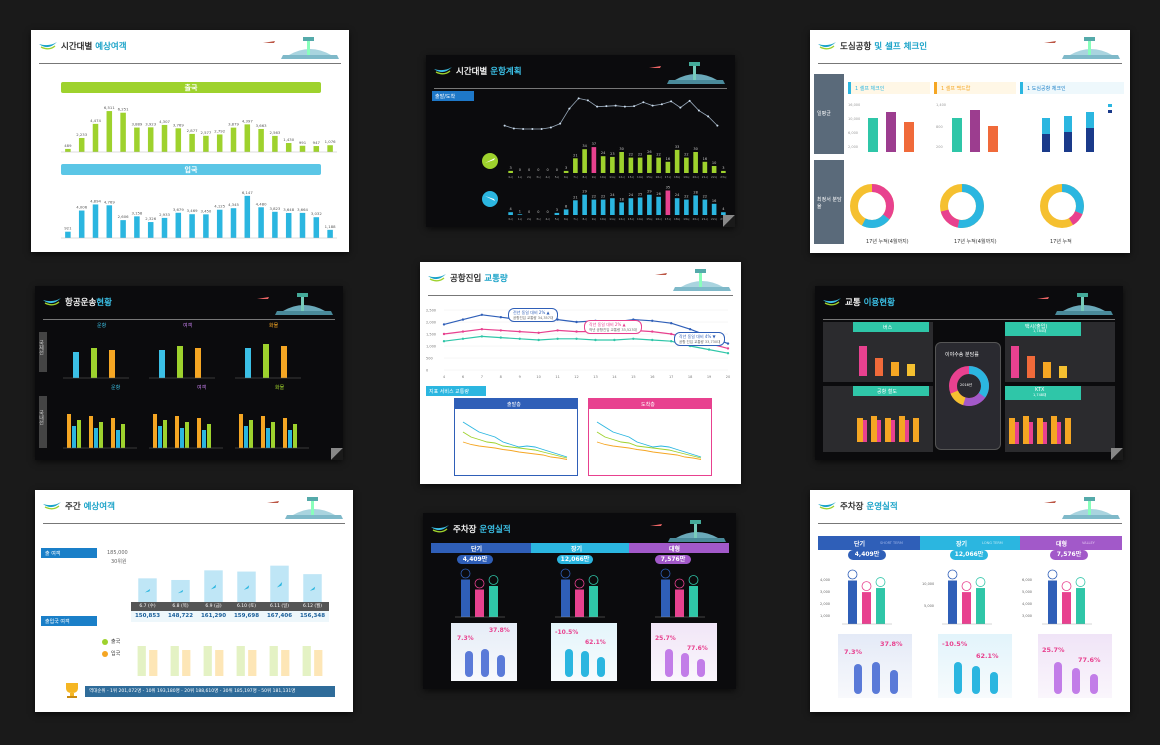 Image resolution: width=1160 pixels, height=745 pixels. Describe the element at coordinates (1060, 352) in the screenshot. I see `taxi-panel: 택시(출입) 1,784대` at that location.